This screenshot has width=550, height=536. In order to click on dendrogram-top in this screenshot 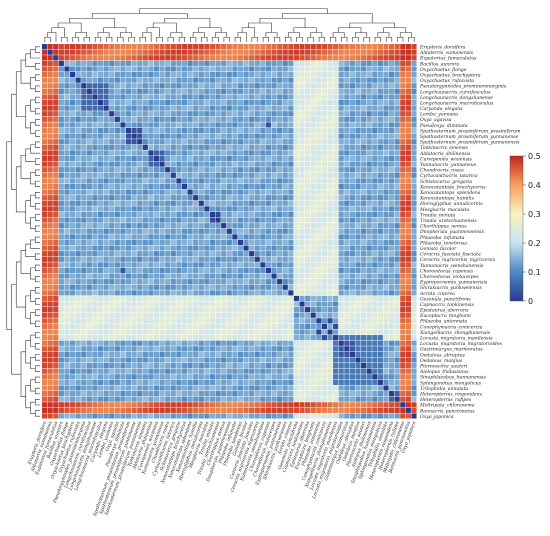, I will do `click(229, 25)`.